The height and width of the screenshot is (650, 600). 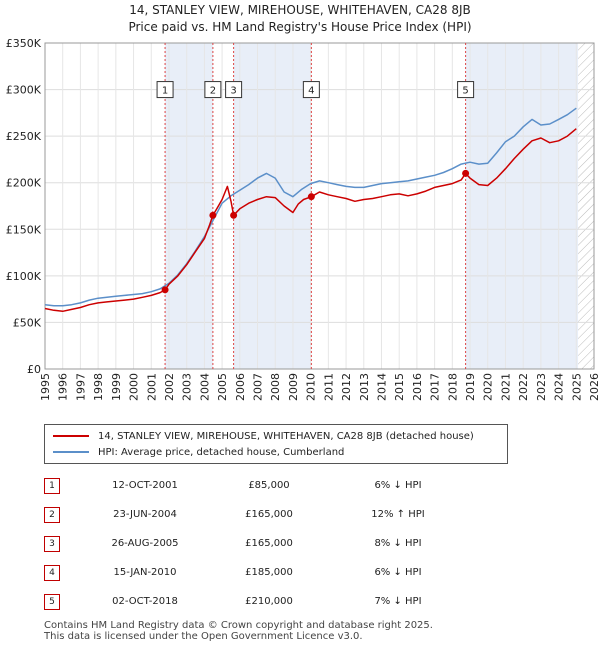 What do you see at coordinates (240, 387) in the screenshot?
I see `x-tick-label: 2006` at bounding box center [240, 387].